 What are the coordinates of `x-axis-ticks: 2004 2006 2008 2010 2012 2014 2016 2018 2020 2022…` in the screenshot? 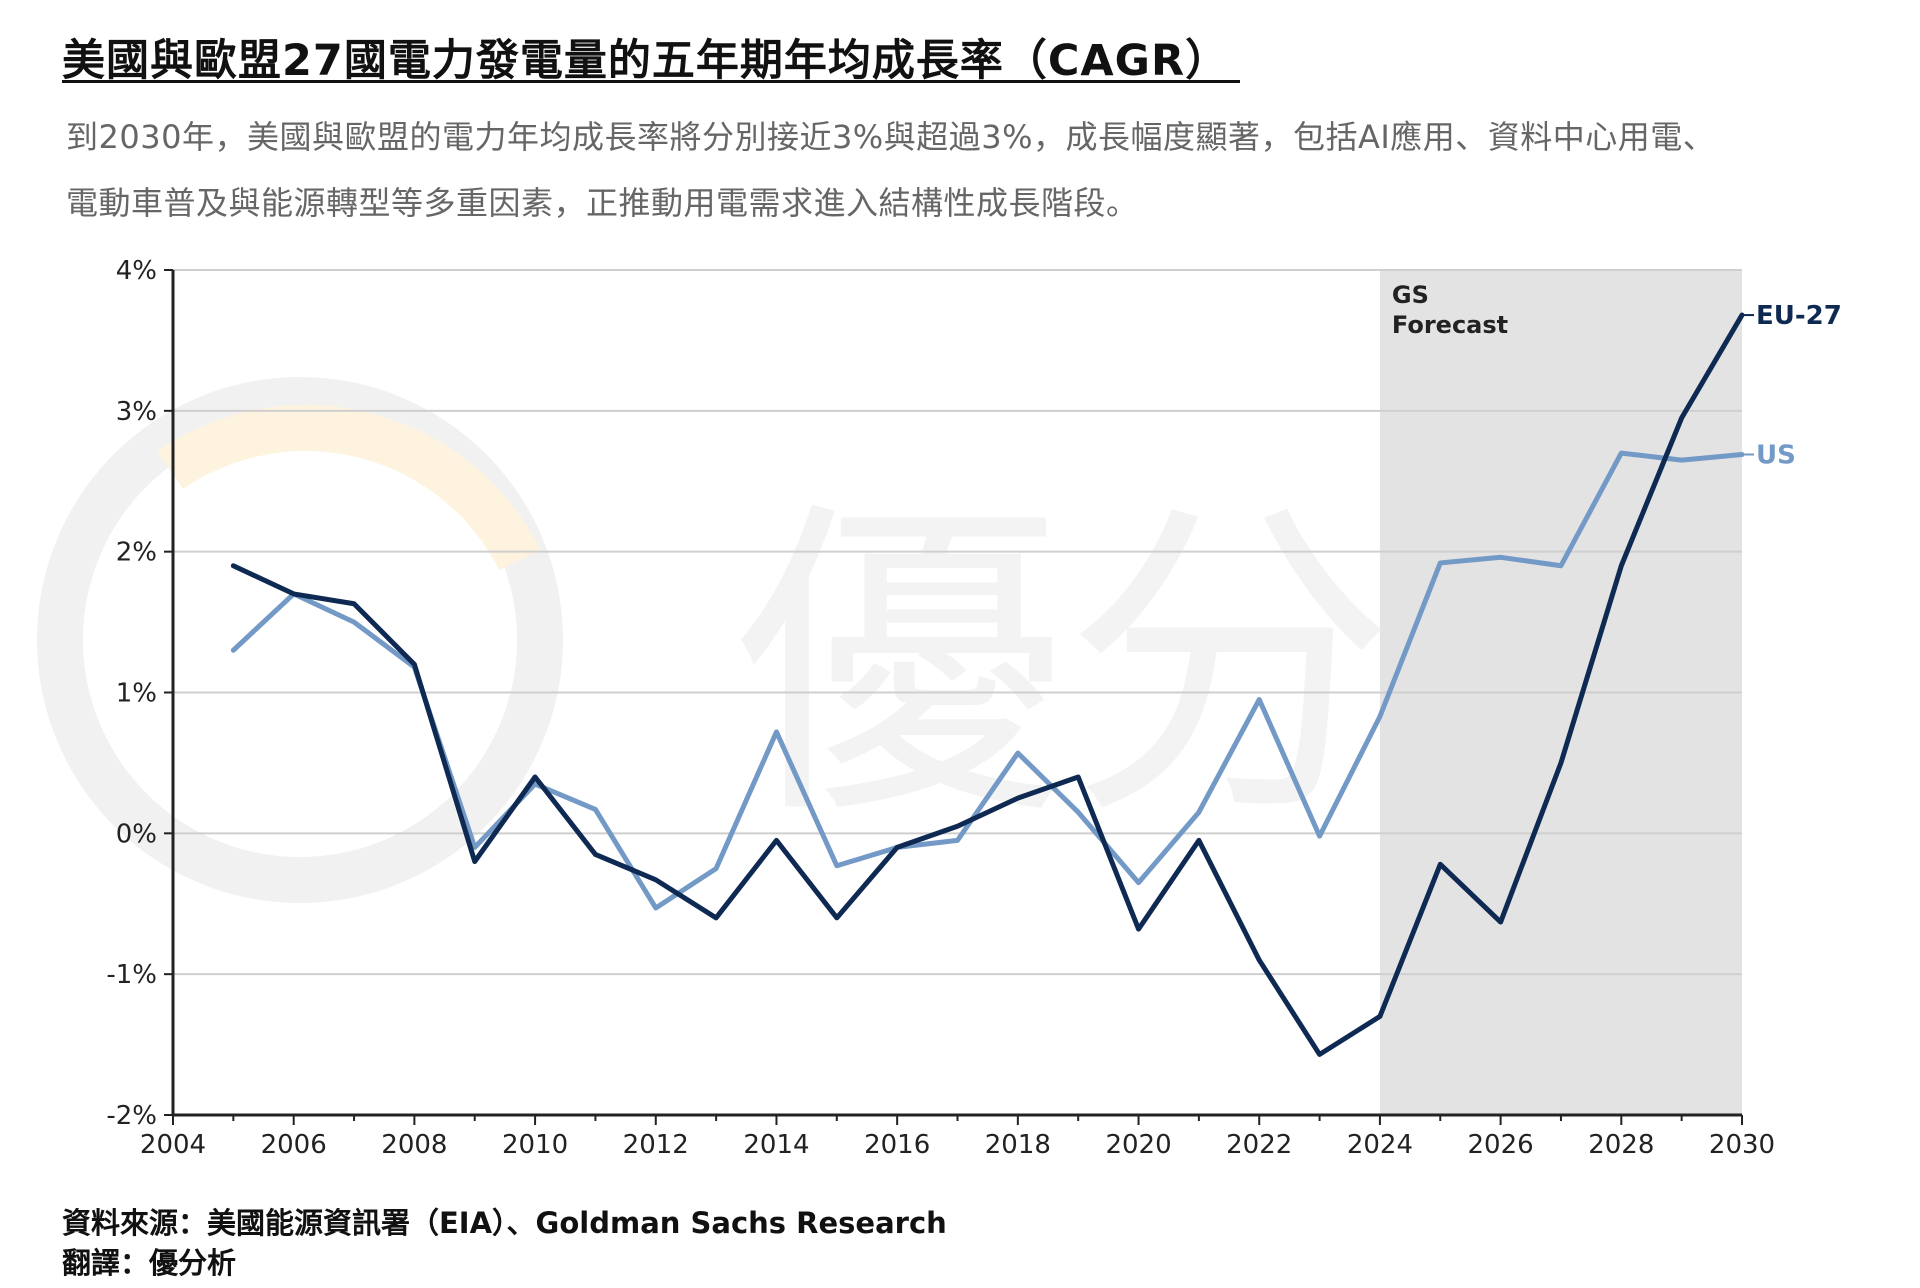 It's located at (957, 1137).